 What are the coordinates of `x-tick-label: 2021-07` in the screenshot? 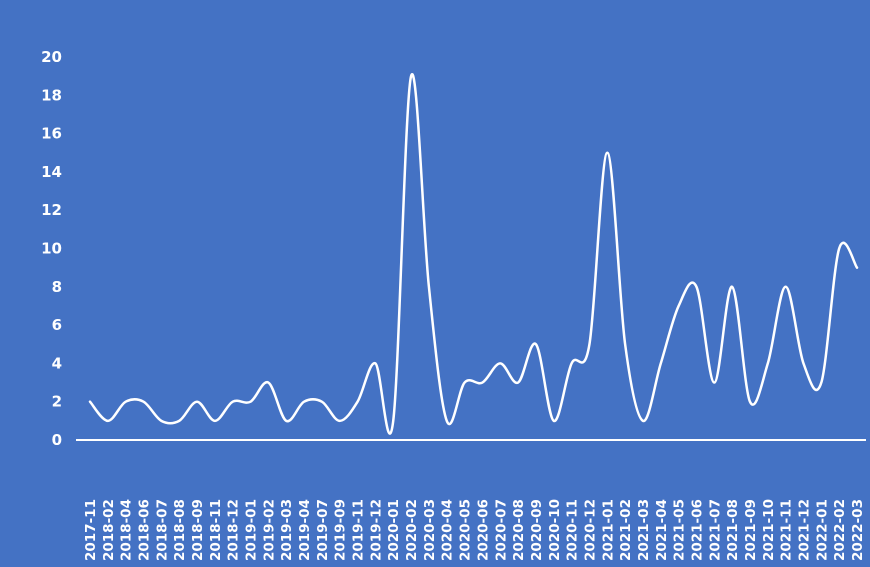 It's located at (715, 530).